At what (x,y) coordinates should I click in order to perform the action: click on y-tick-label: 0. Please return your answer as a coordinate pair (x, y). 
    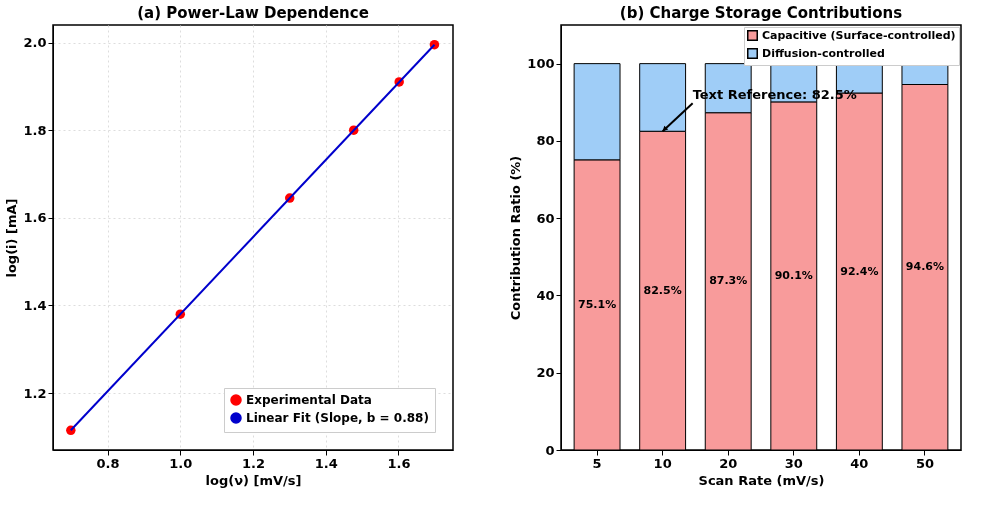
    Looking at the image, I should click on (550, 450).